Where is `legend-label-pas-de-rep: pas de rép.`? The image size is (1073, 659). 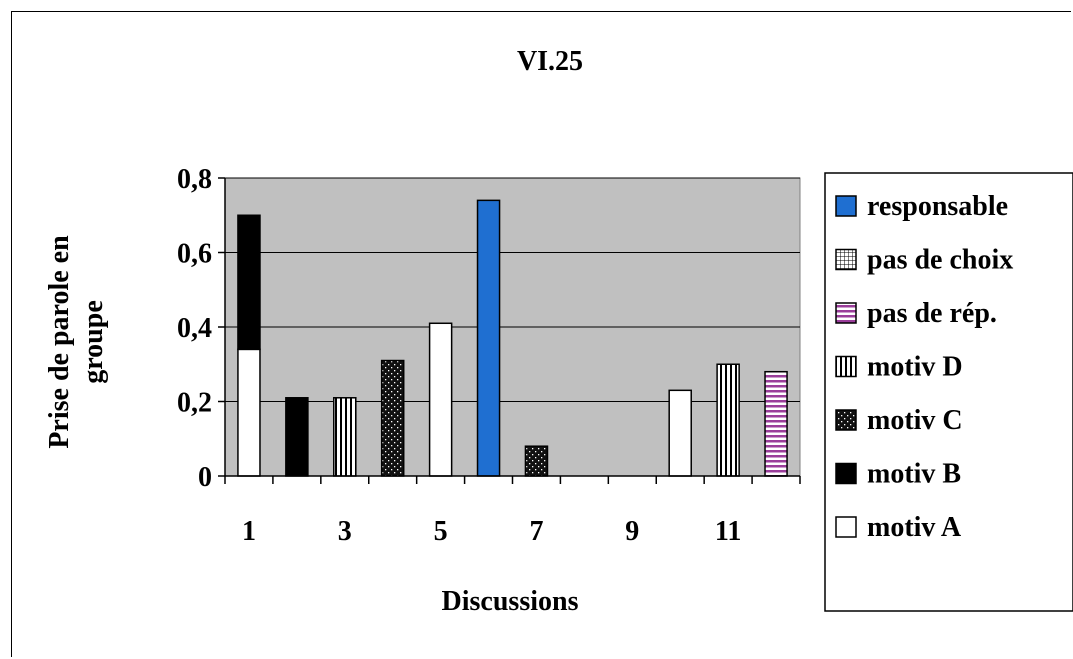 legend-label-pas-de-rep: pas de rép. is located at coordinates (932, 313).